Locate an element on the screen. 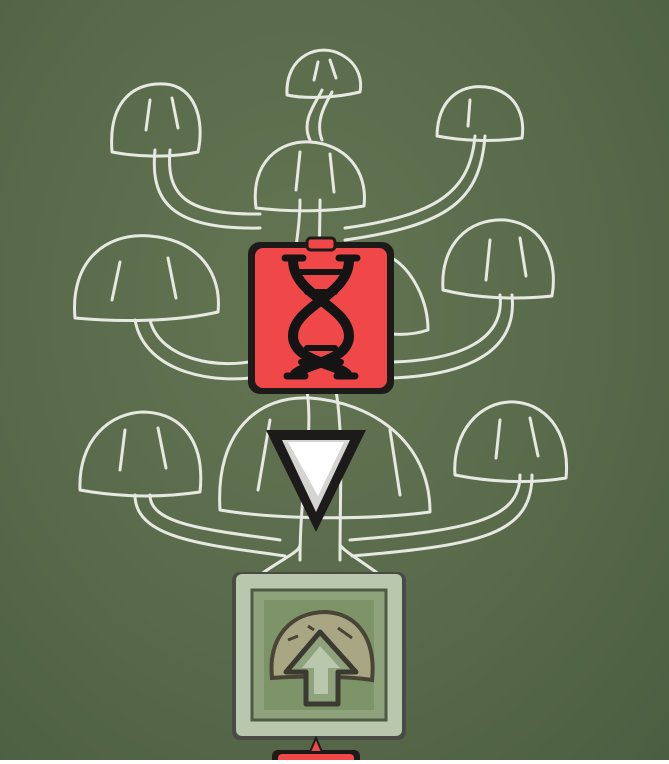 The image size is (669, 764). next-node is located at coordinates (316, 749).